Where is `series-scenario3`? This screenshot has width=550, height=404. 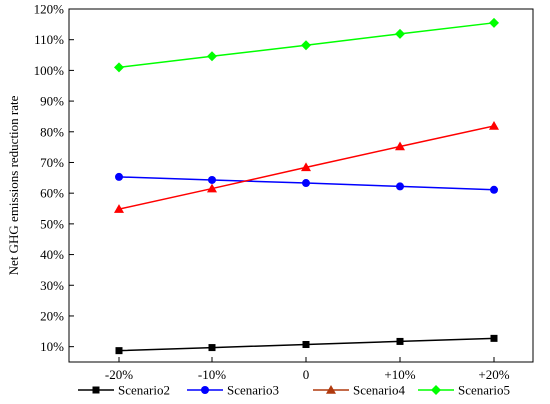 series-scenario3 is located at coordinates (306, 183).